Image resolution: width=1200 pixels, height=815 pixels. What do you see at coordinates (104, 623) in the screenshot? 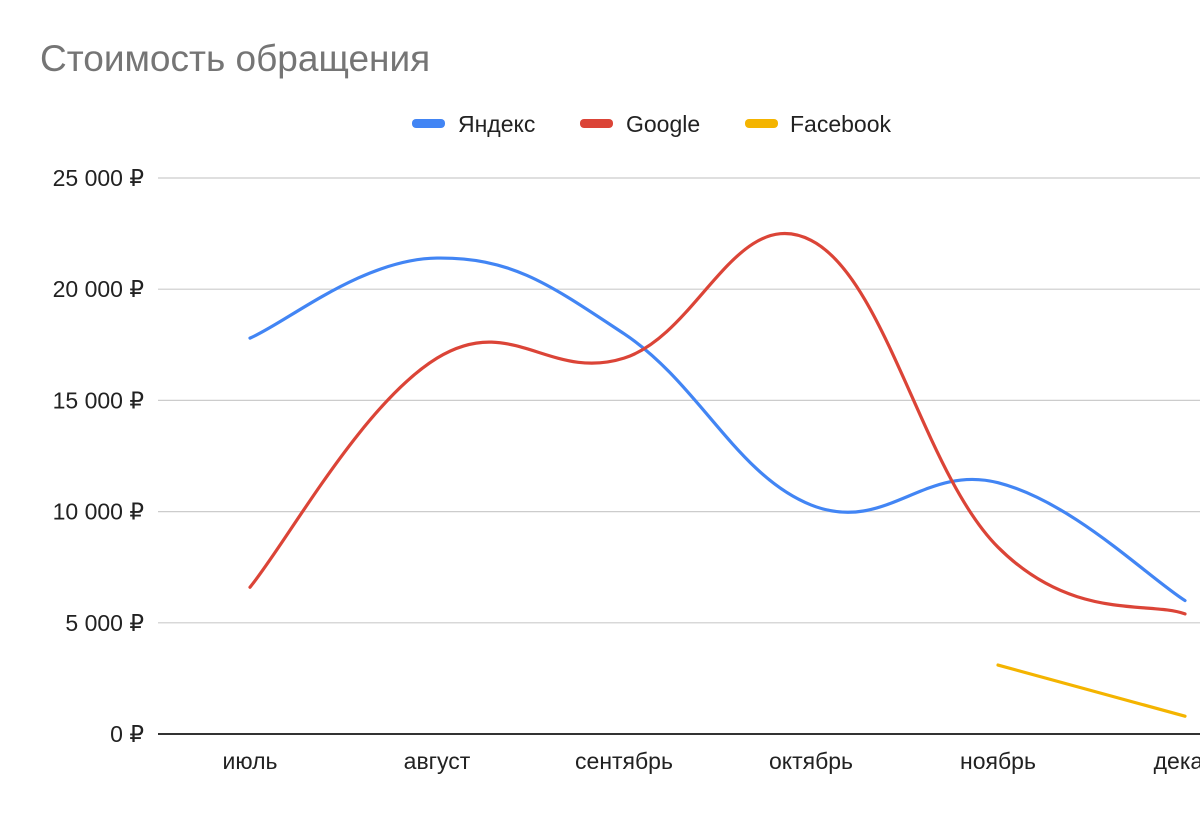
I see `y-tick-label: 5 000 ₽` at bounding box center [104, 623].